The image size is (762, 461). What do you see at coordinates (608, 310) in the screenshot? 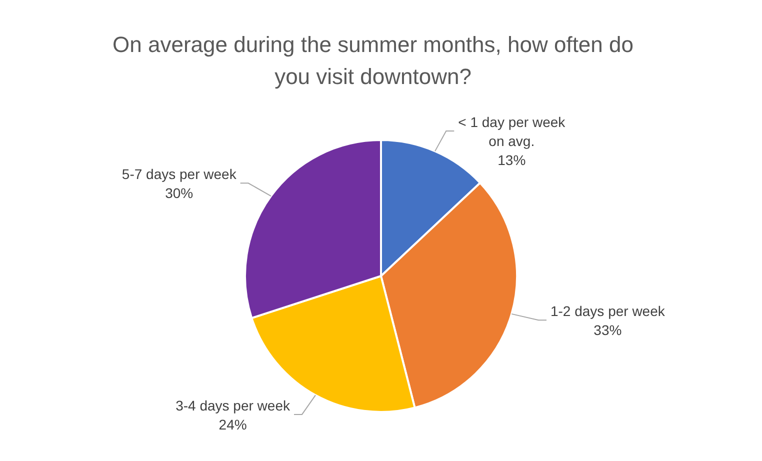
I see `slice-label: 1-2 days per week` at bounding box center [608, 310].